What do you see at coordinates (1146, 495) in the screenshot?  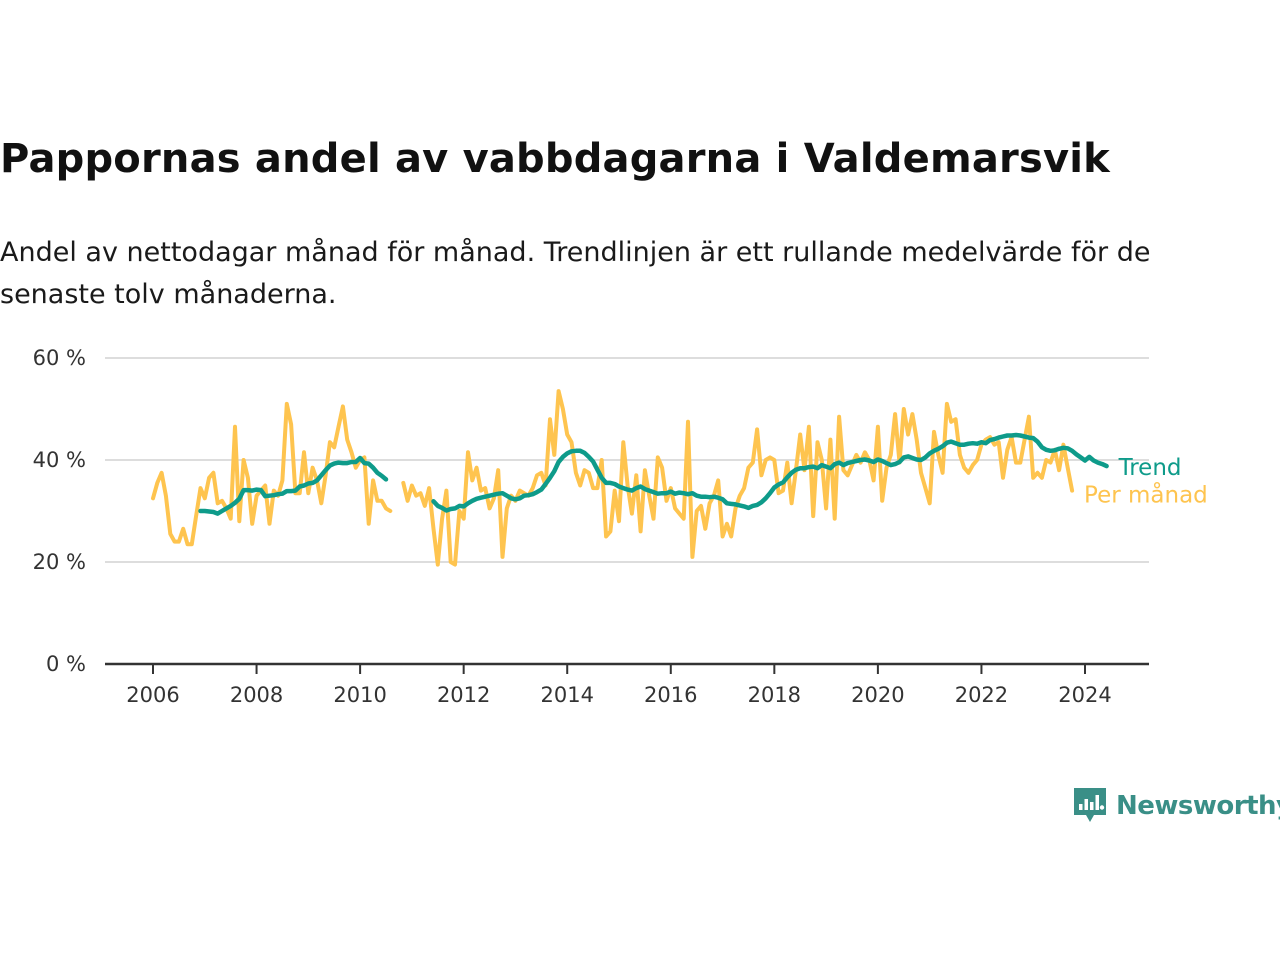 I see `legend-label-monthly: Per månad` at bounding box center [1146, 495].